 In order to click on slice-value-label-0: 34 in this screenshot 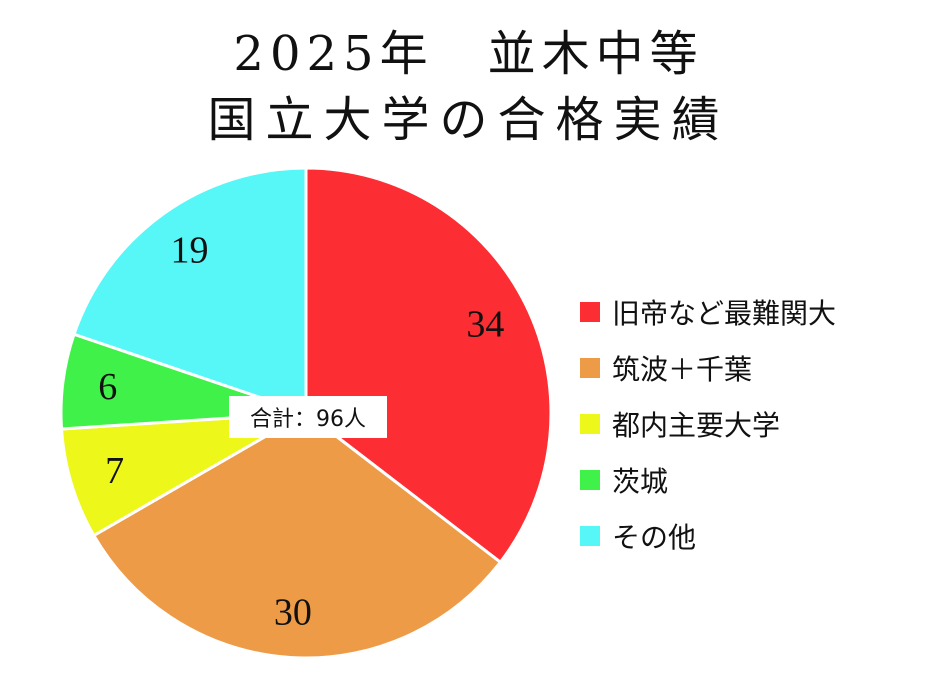, I will do `click(485, 325)`.